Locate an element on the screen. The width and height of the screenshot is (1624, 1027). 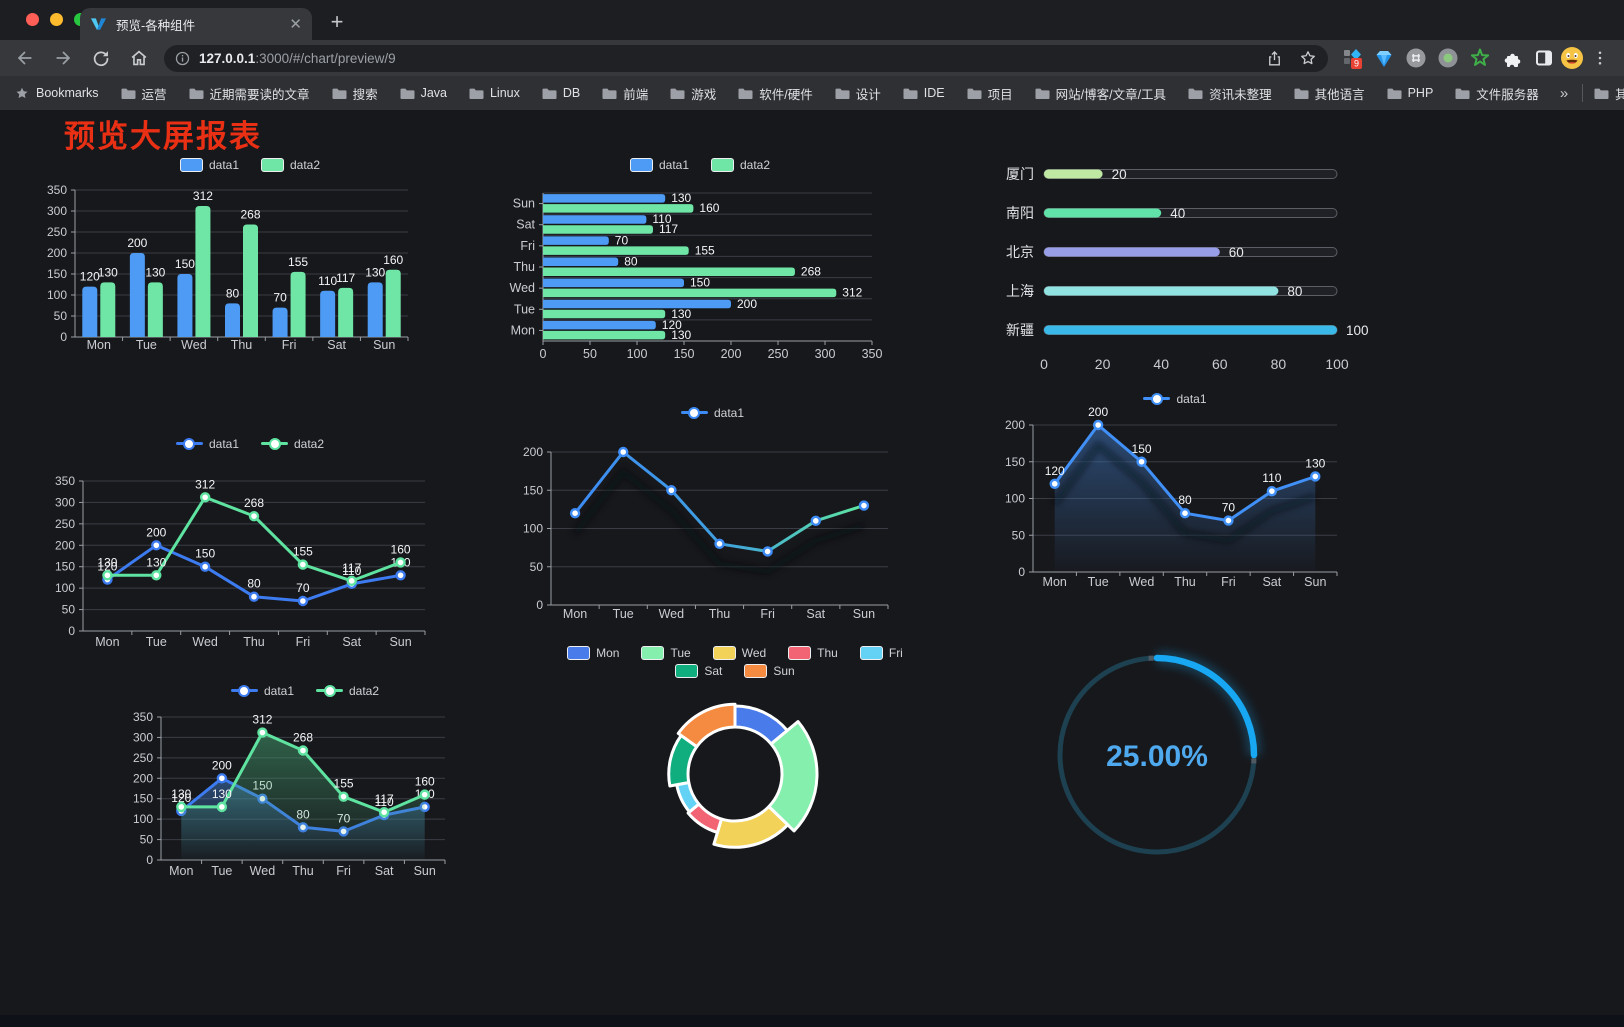
bookmark-item-2: 搜索 is located at coordinates (354, 93).